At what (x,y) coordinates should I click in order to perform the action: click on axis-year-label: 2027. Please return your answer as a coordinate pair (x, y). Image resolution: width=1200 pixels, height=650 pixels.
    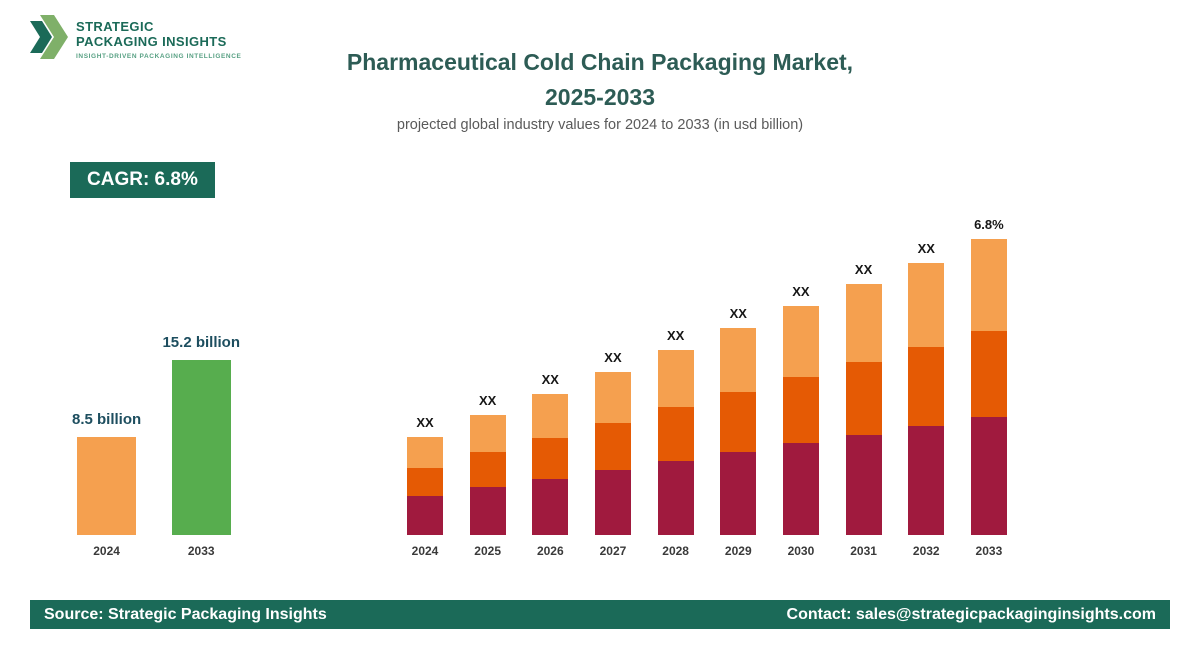
    Looking at the image, I should click on (613, 551).